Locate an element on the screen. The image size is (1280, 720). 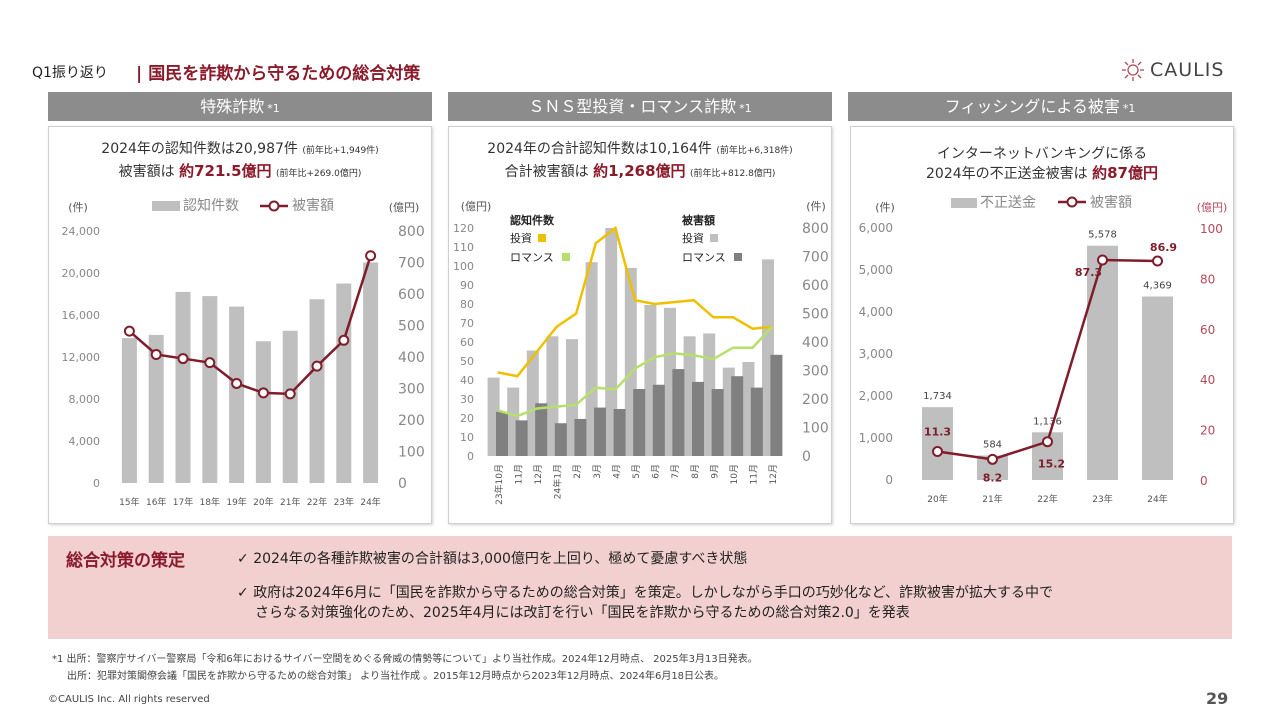
logo-text: CAULIS is located at coordinates (1187, 70).